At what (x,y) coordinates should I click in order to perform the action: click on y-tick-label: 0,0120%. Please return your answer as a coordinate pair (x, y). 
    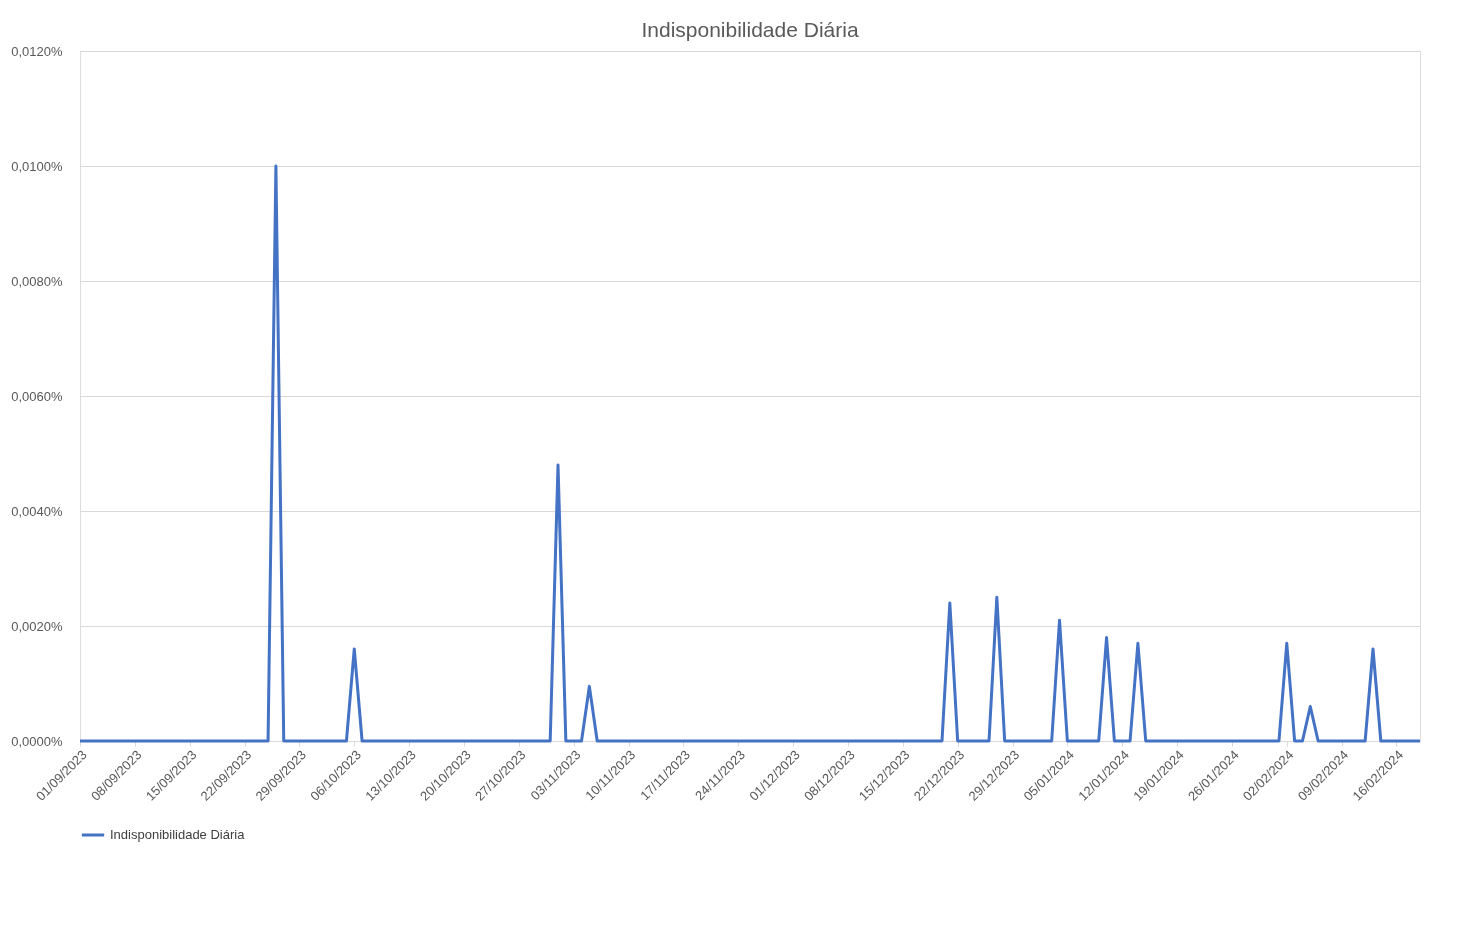
    Looking at the image, I should click on (37, 51).